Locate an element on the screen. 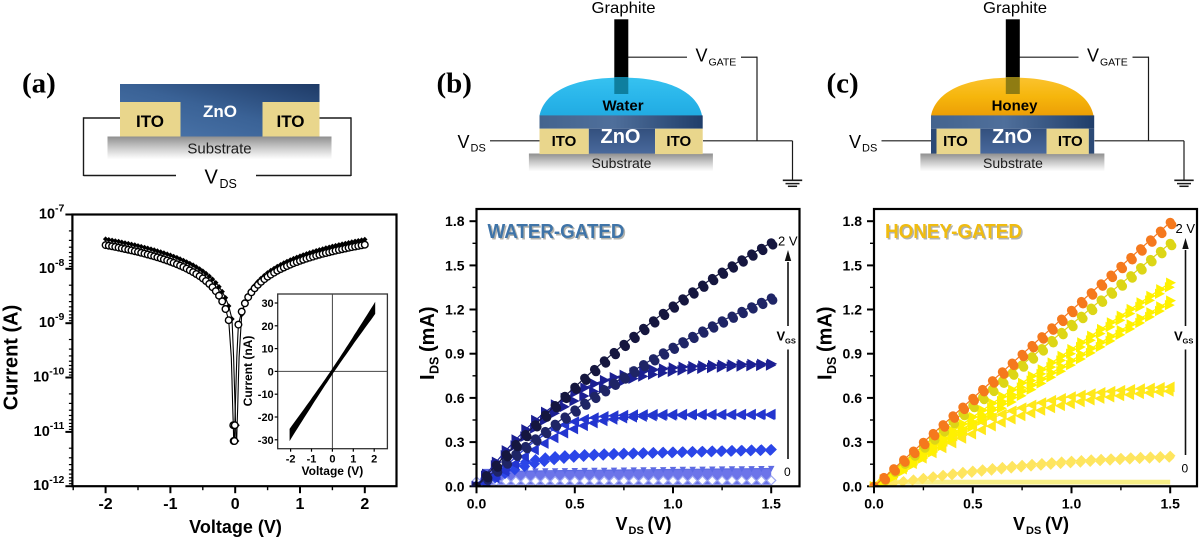  svg-text: 10⁻¹⁰ is located at coordinates (48, 376).